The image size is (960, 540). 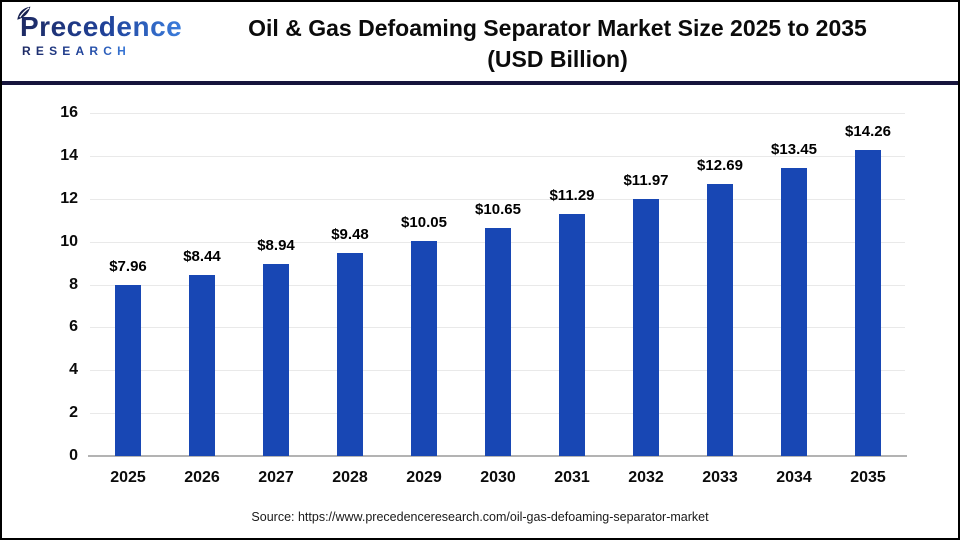 What do you see at coordinates (202, 477) in the screenshot?
I see `x-axis-label: 2026` at bounding box center [202, 477].